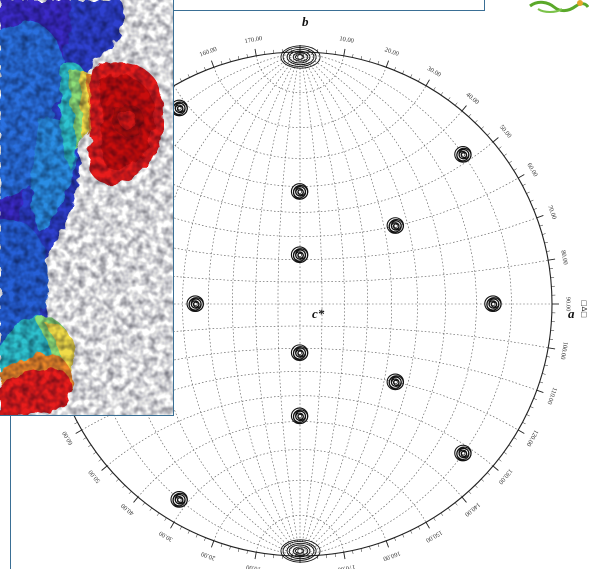 The height and width of the screenshot is (569, 589). Describe the element at coordinates (392, 52) in the screenshot. I see `circumference-label: 20.00` at that location.